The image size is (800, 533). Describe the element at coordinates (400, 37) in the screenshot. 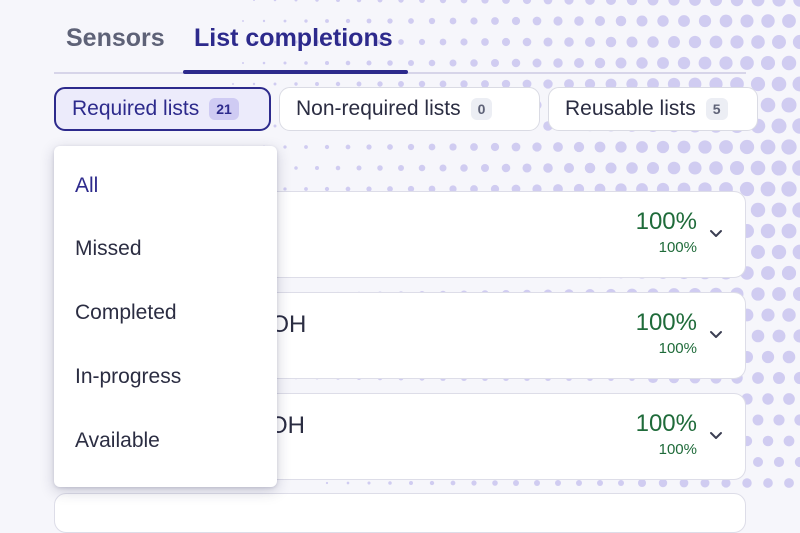

I see `tab-bar: Sensors List completions` at that location.